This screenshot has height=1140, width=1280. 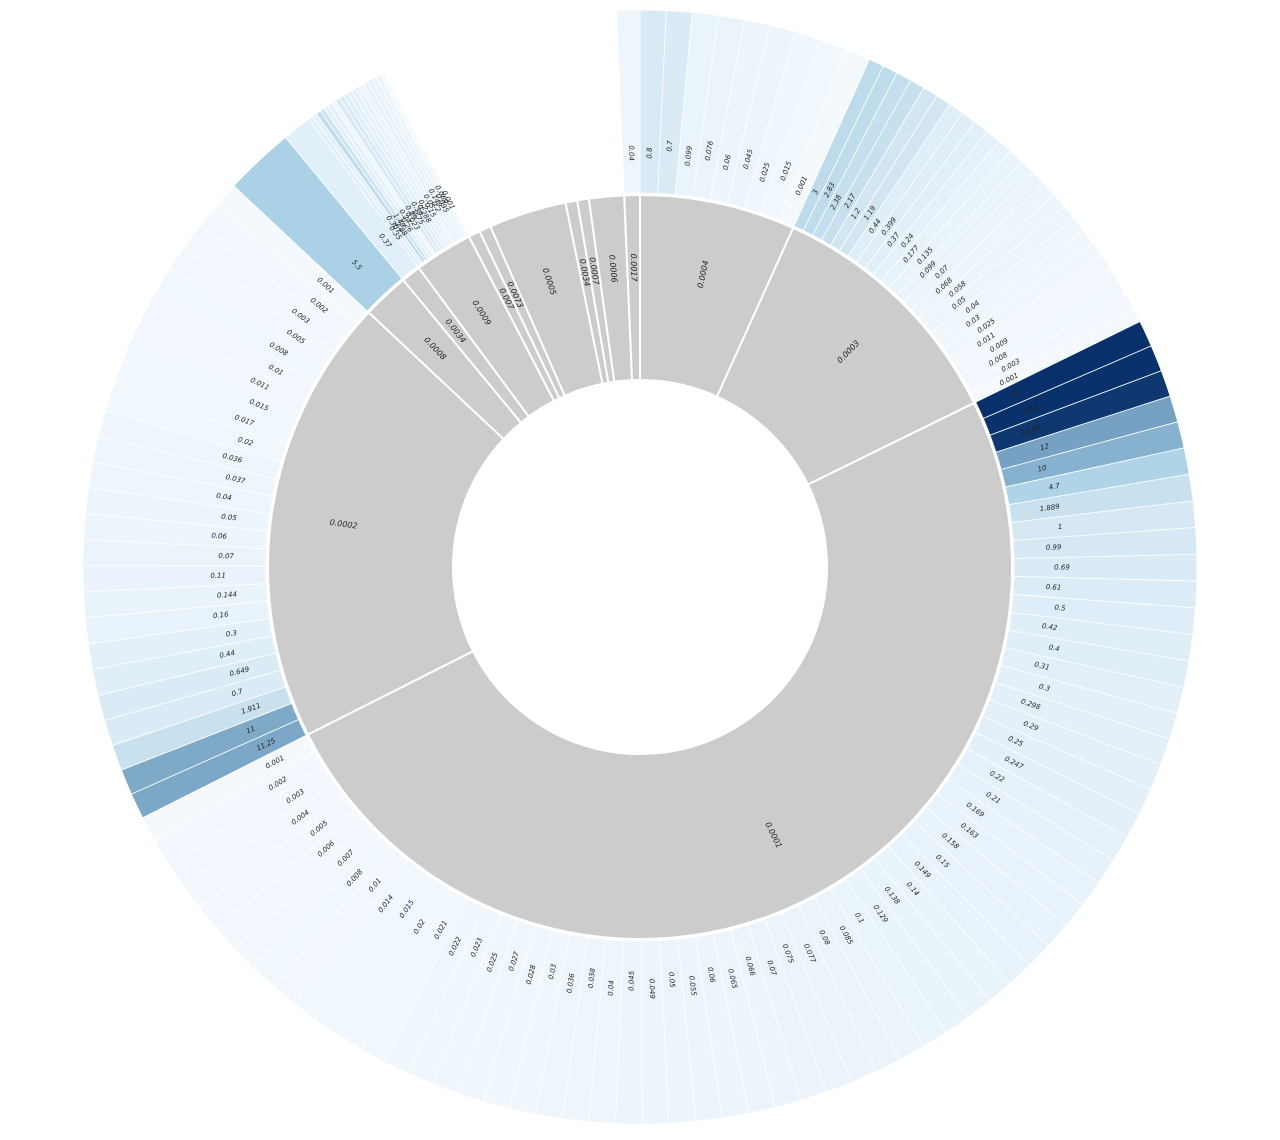 What do you see at coordinates (227, 654) in the screenshot?
I see `outer-segment-label-3-5: 0.44` at bounding box center [227, 654].